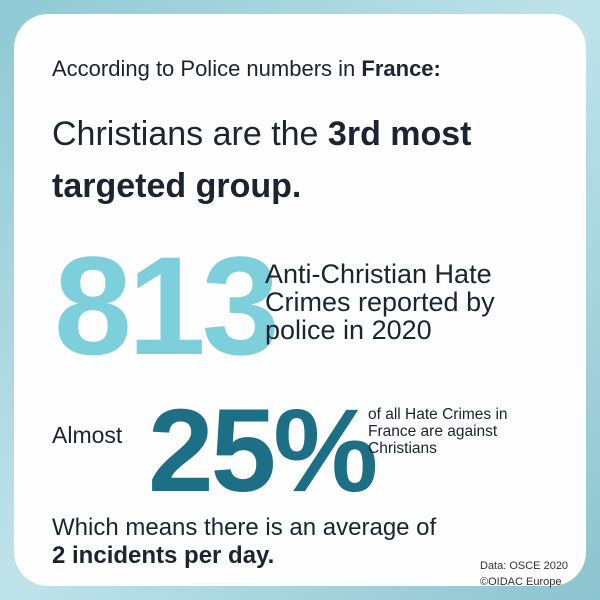 The width and height of the screenshot is (600, 600). Describe the element at coordinates (399, 134) in the screenshot. I see `headline-bold: 3rd most` at that location.